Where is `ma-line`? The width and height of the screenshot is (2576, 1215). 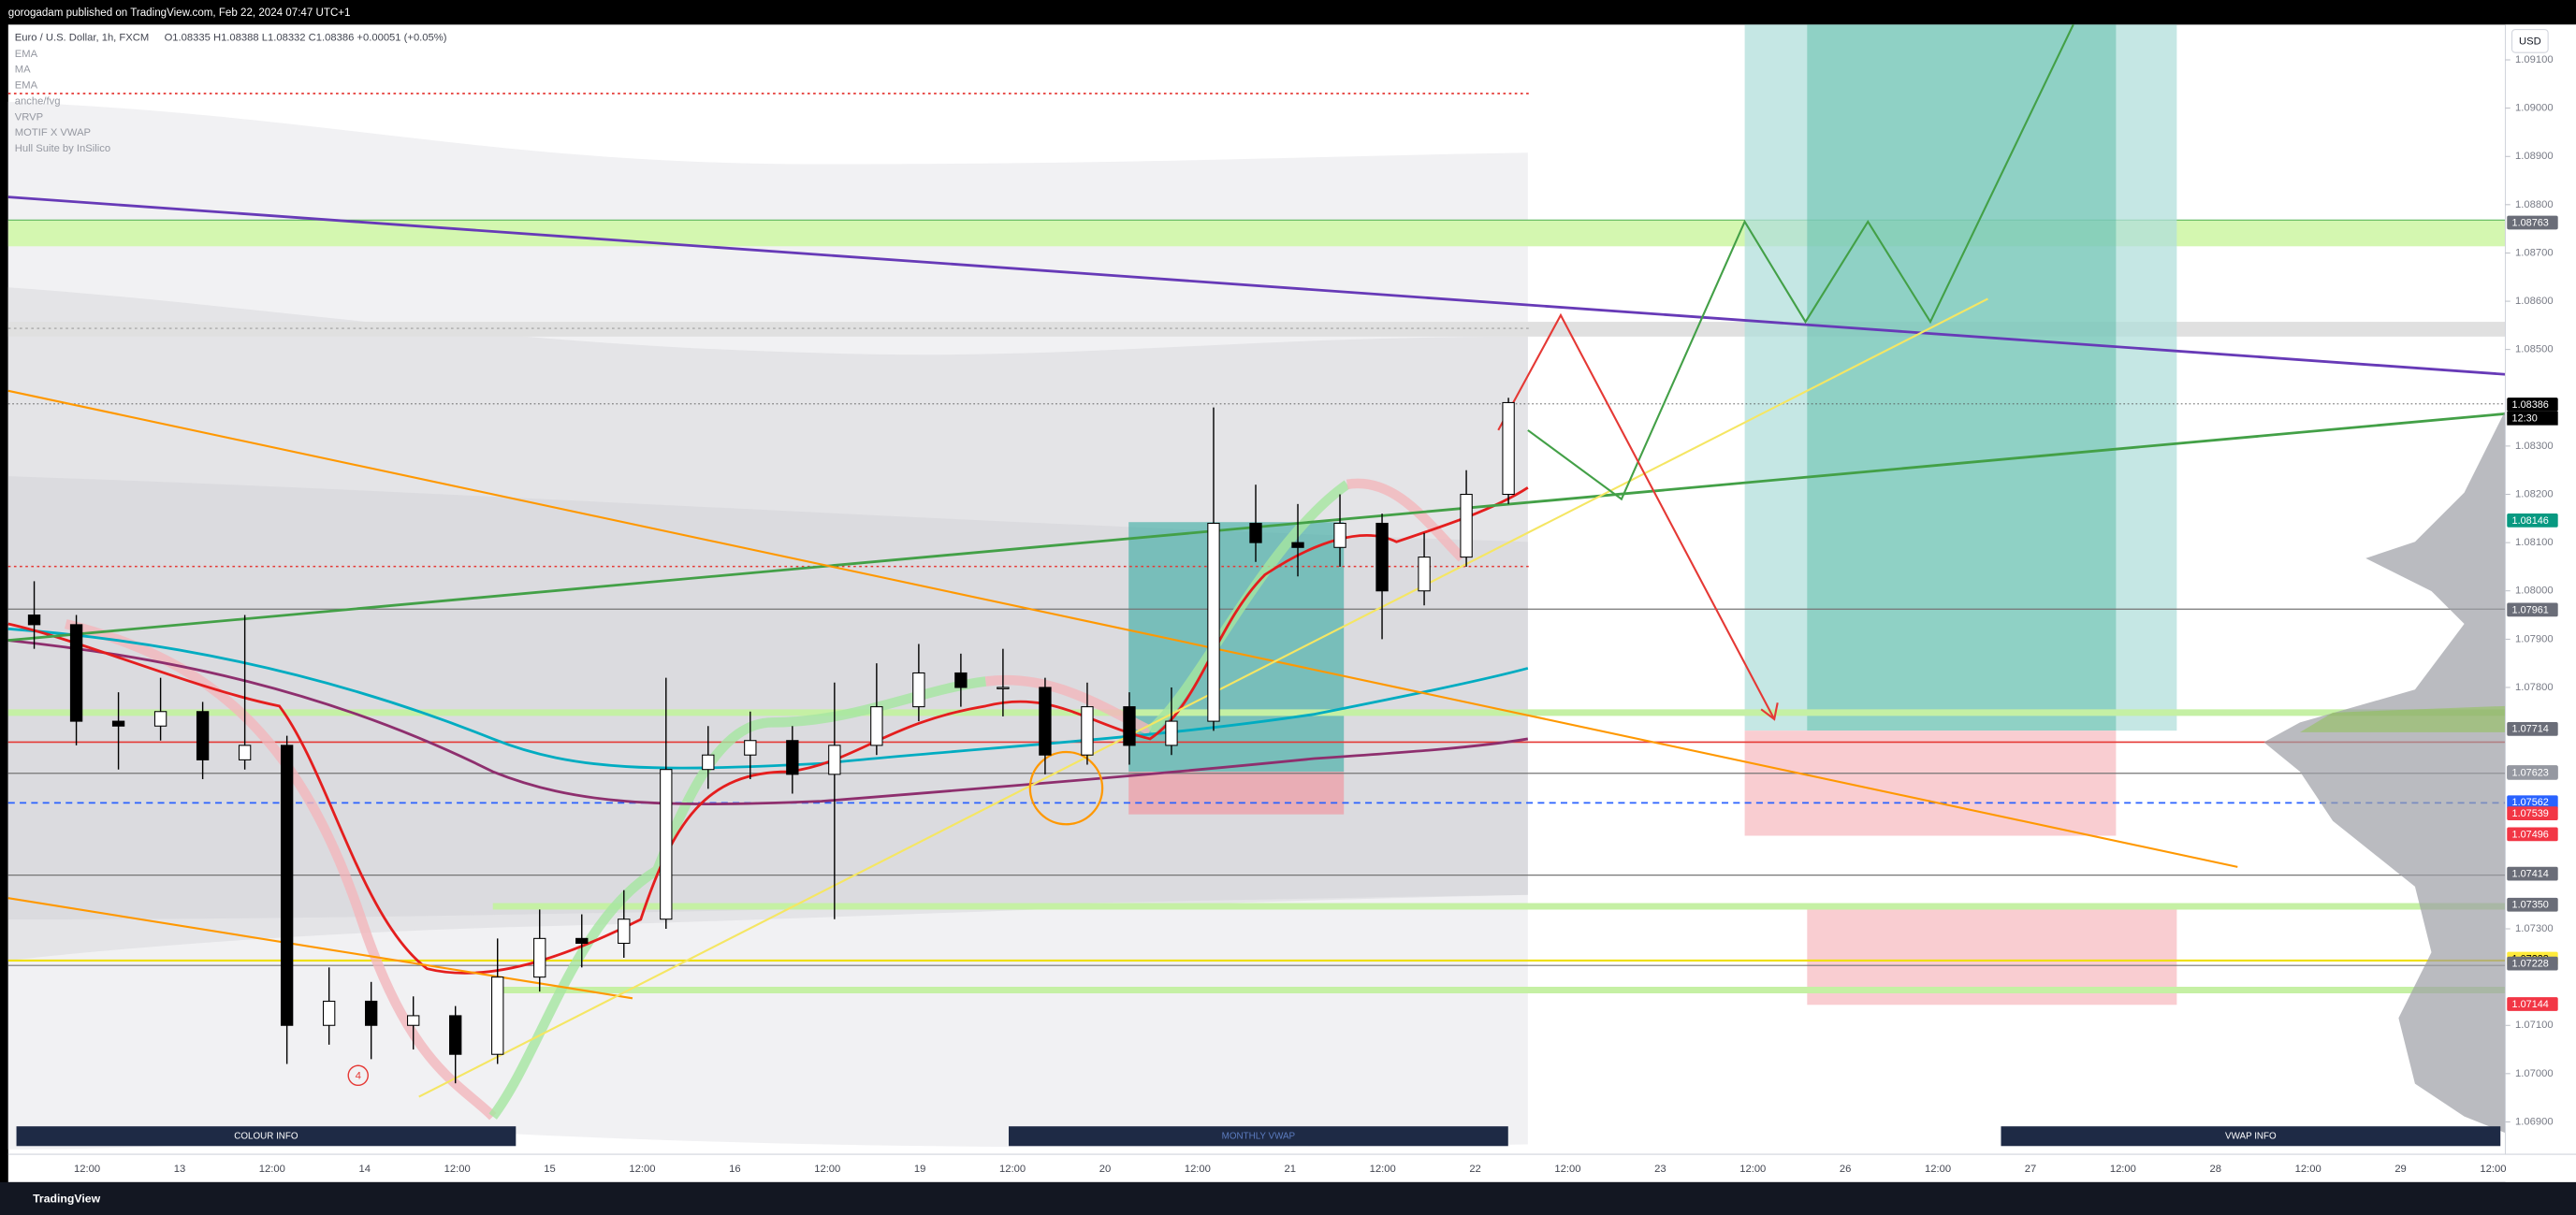 ma-line is located at coordinates (768, 722).